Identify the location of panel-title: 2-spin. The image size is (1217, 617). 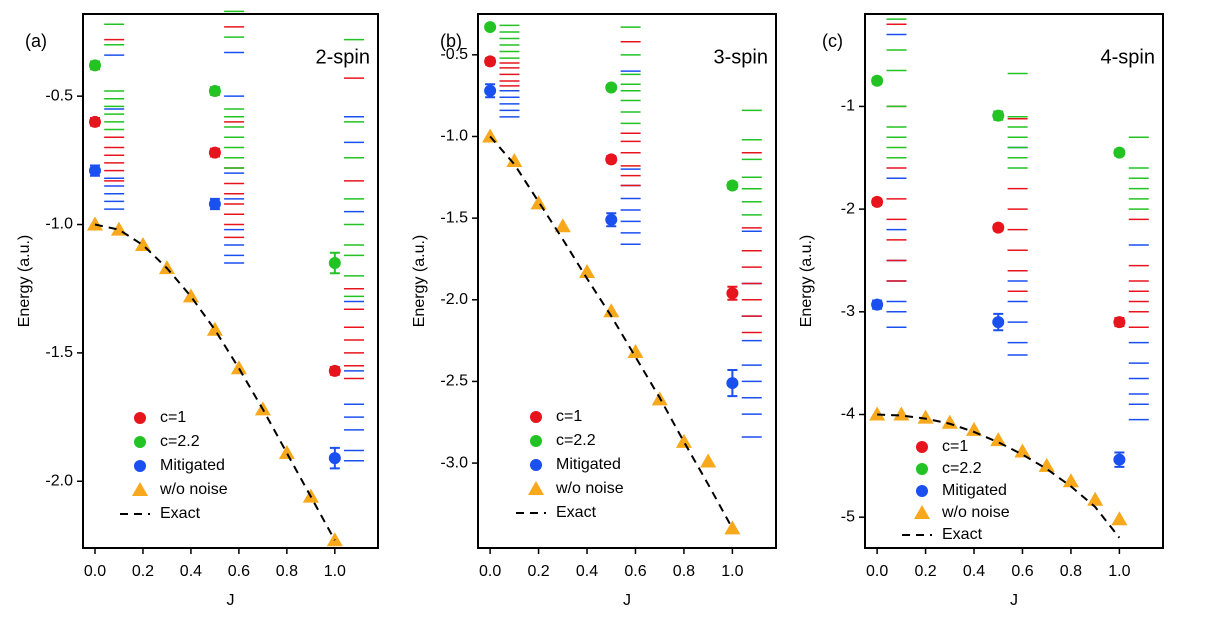
(343, 57).